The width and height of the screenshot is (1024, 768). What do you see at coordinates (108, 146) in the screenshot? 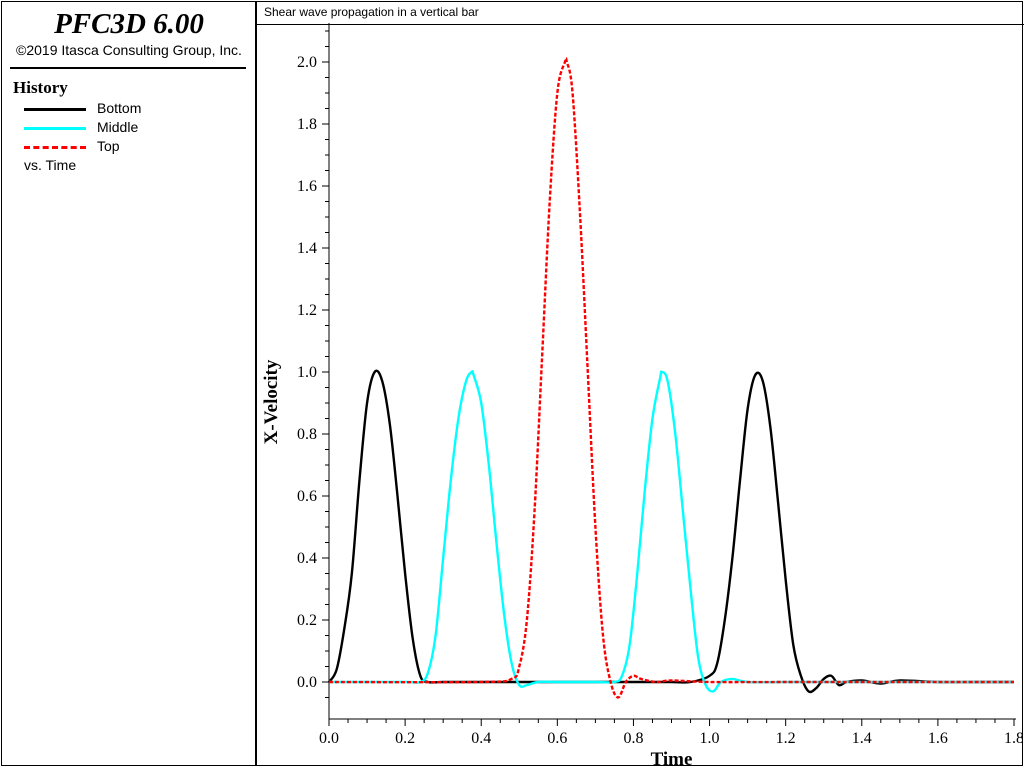
I see `legend-label-top: Top` at bounding box center [108, 146].